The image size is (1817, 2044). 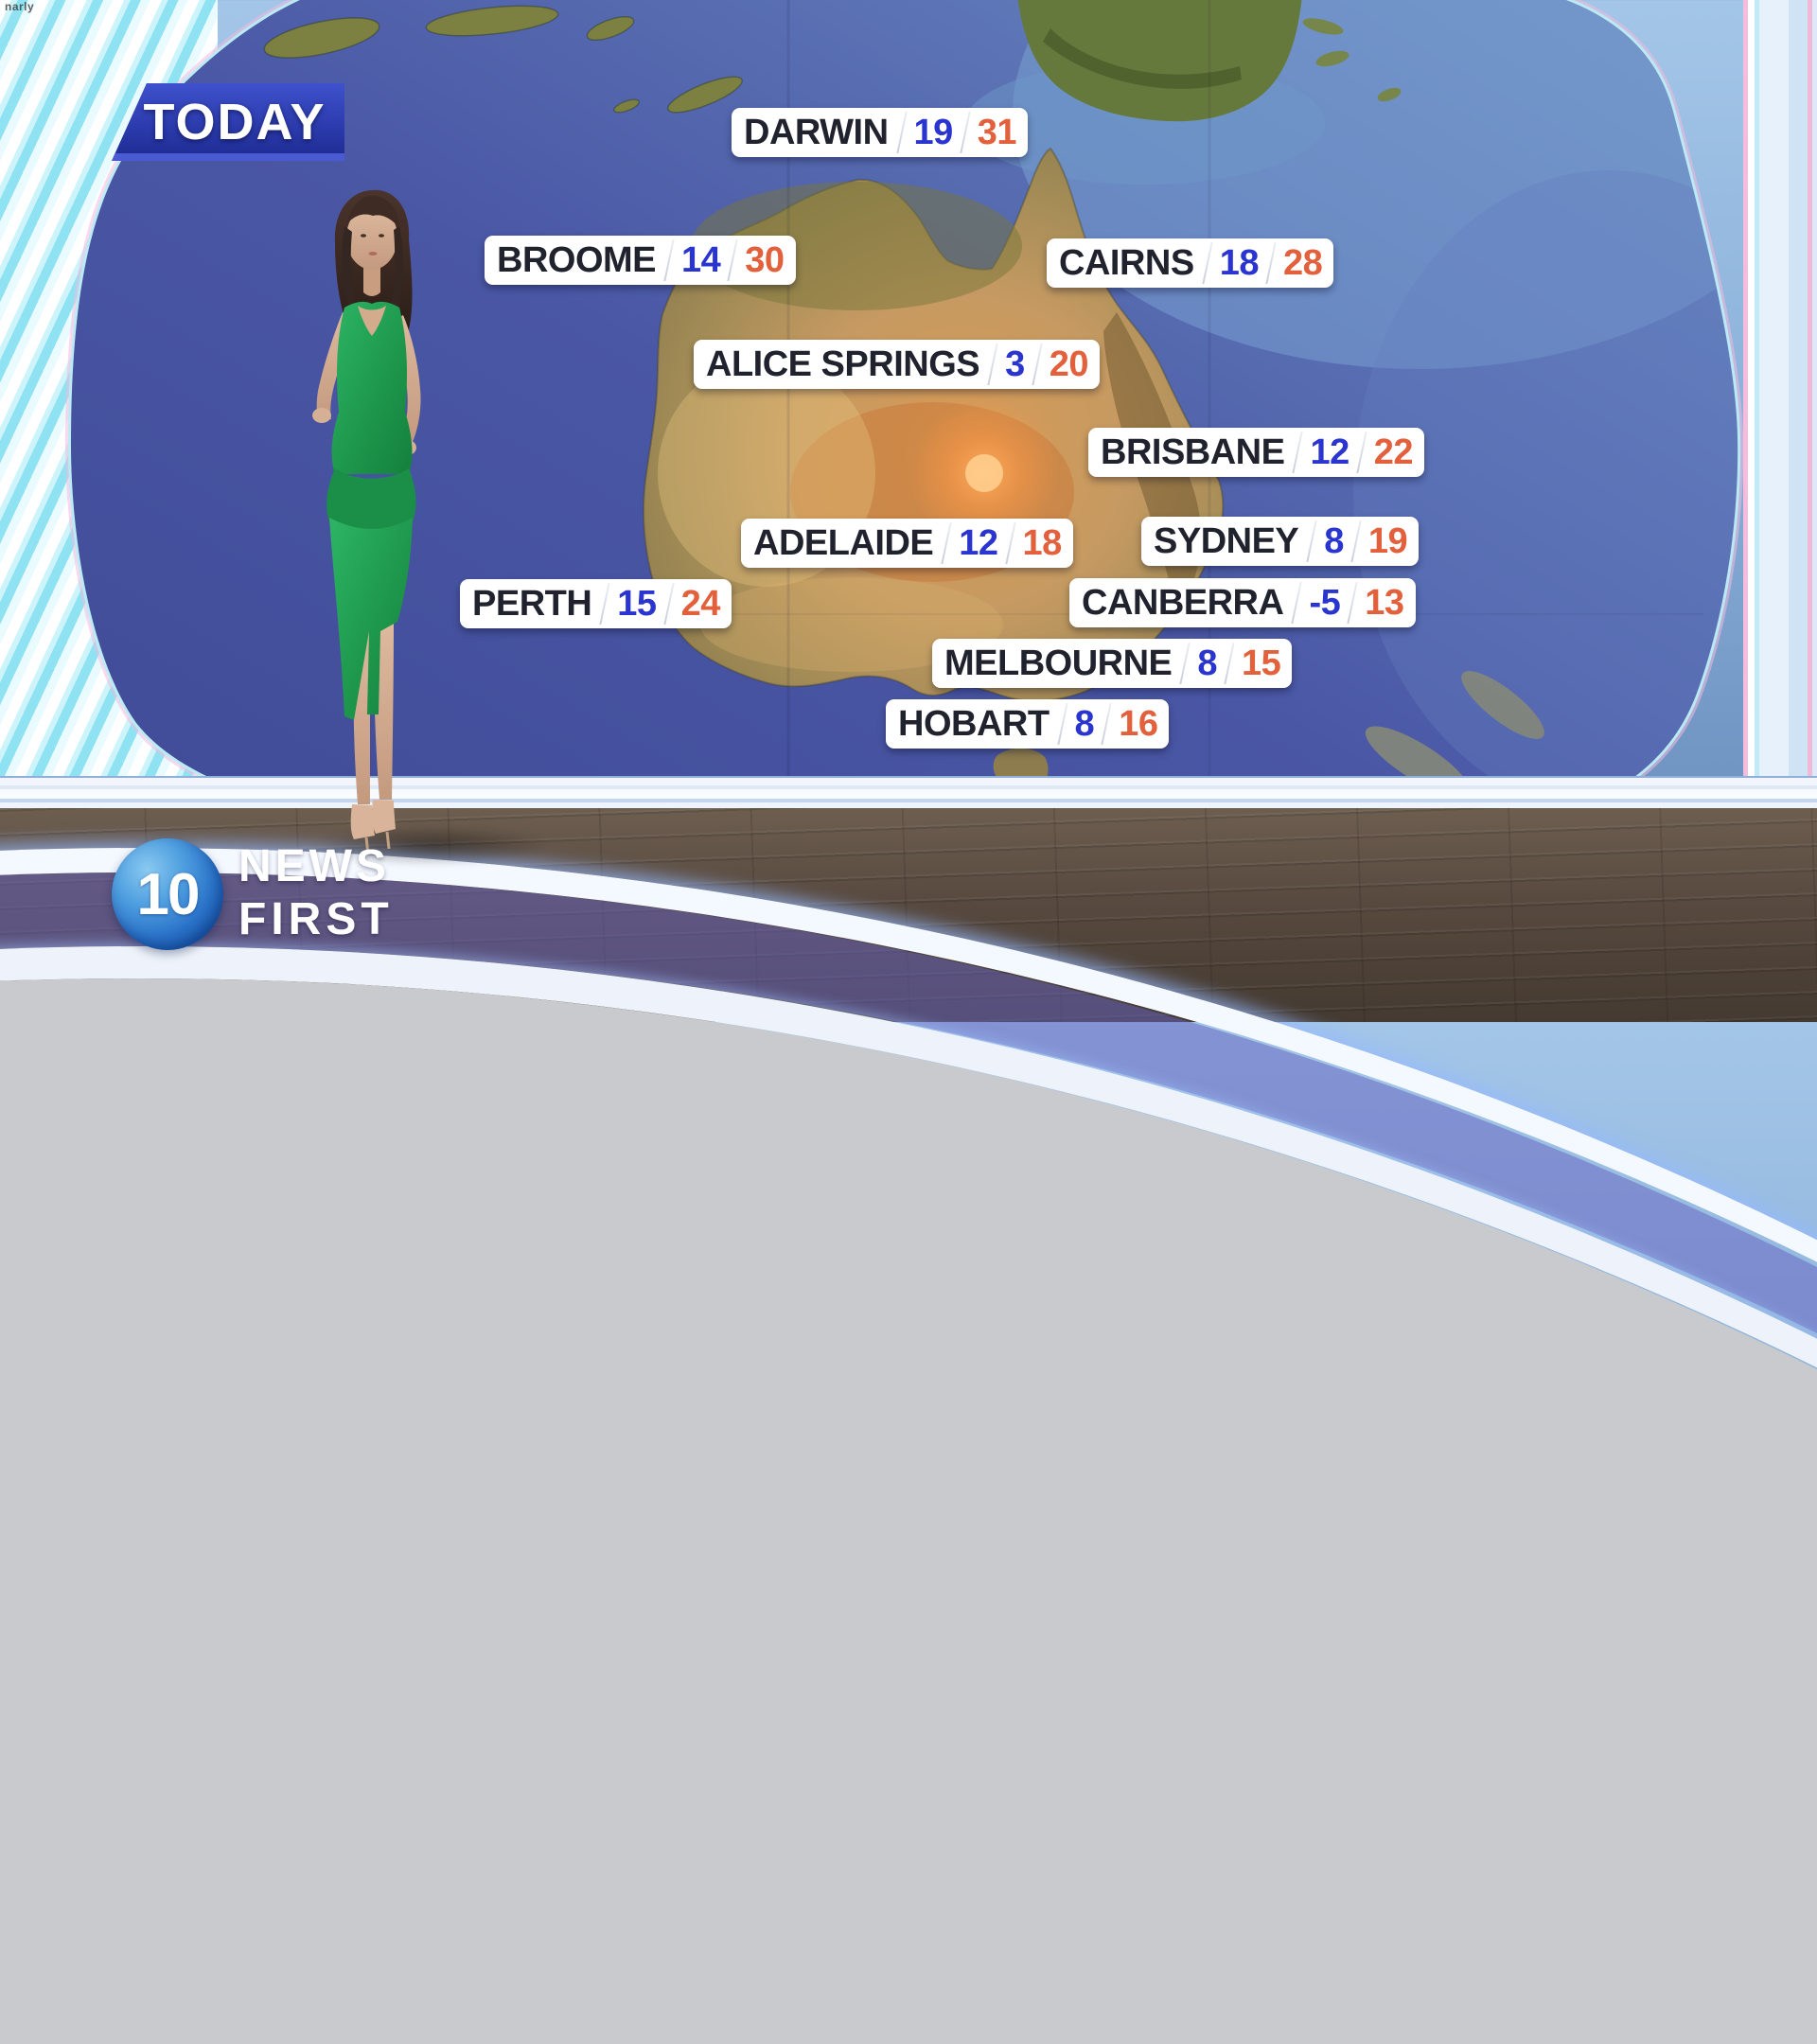 What do you see at coordinates (322, 415) in the screenshot?
I see `right-hand` at bounding box center [322, 415].